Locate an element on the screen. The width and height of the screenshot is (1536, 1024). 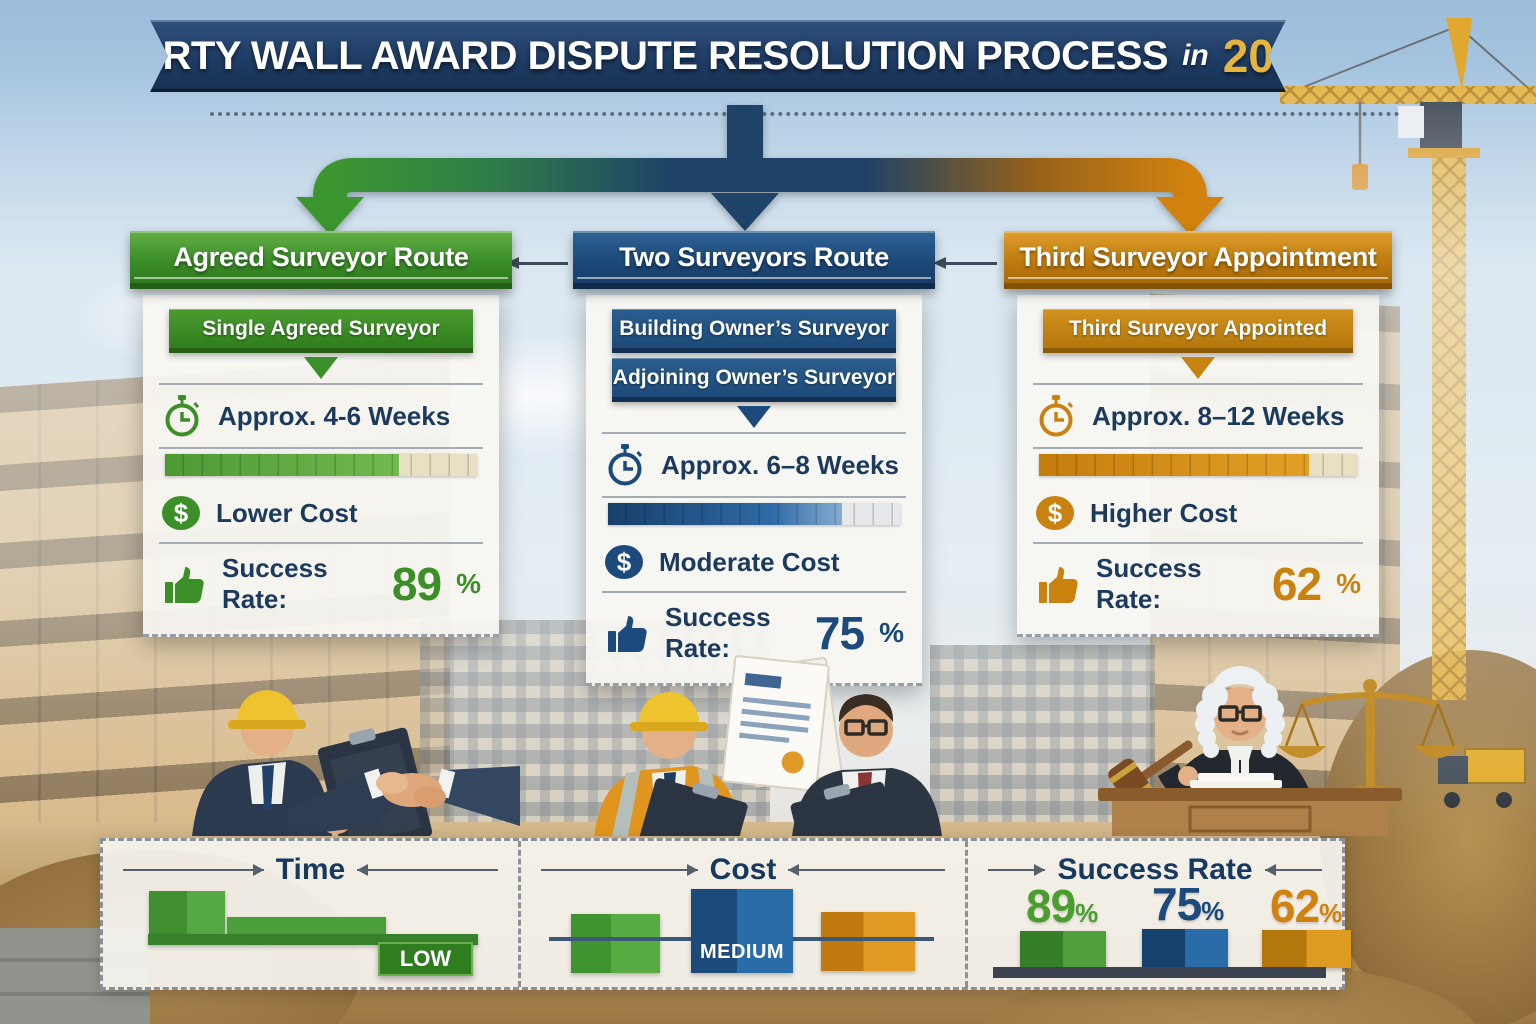
time-row: Approx. 6–8 Weeks is located at coordinates (754, 465).